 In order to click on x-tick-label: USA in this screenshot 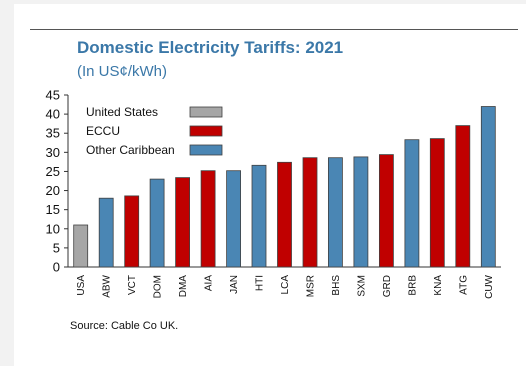, I will do `click(81, 285)`.